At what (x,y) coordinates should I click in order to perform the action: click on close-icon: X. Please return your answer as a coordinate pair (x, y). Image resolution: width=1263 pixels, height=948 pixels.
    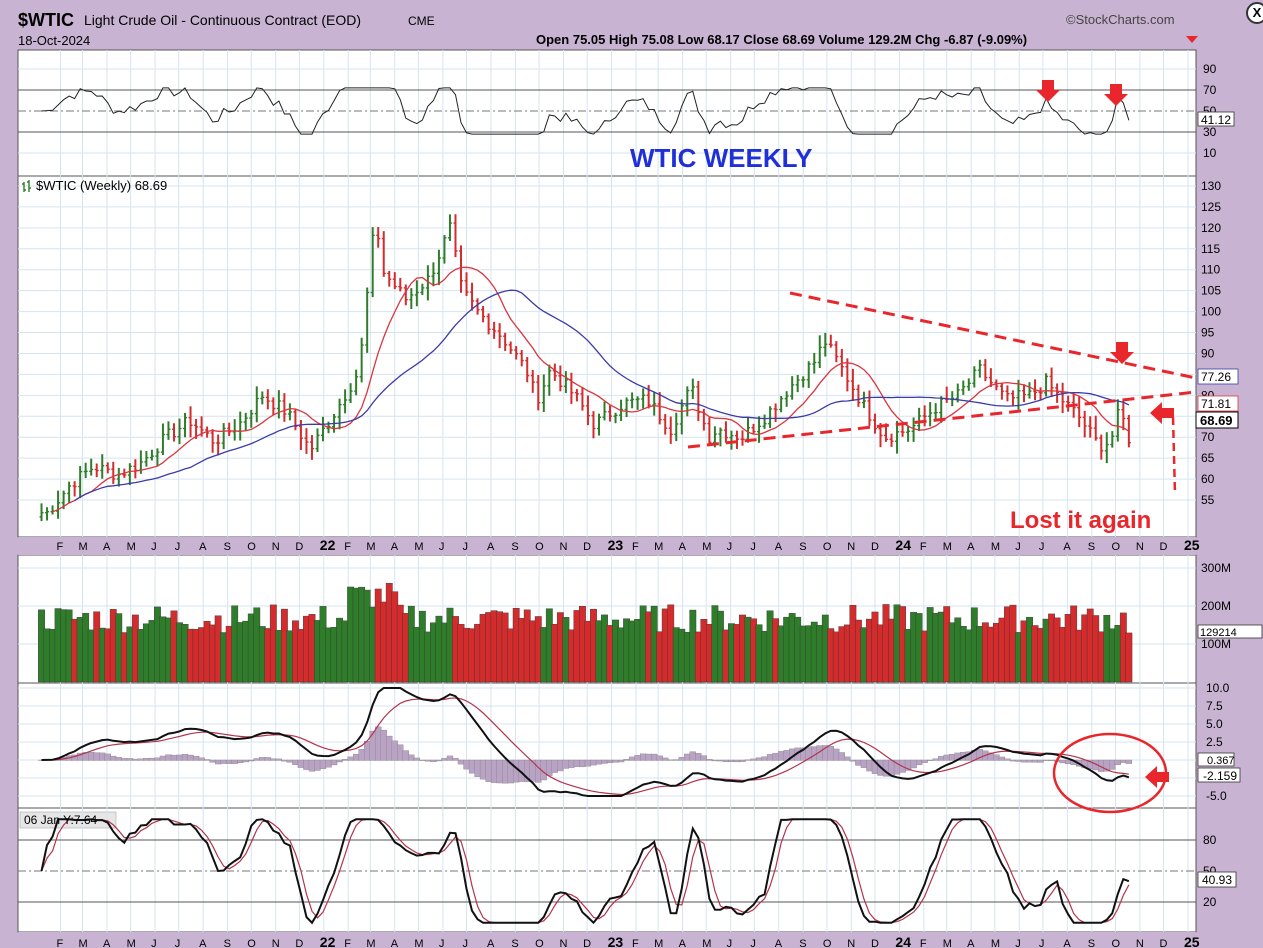
    Looking at the image, I should click on (1254, 13).